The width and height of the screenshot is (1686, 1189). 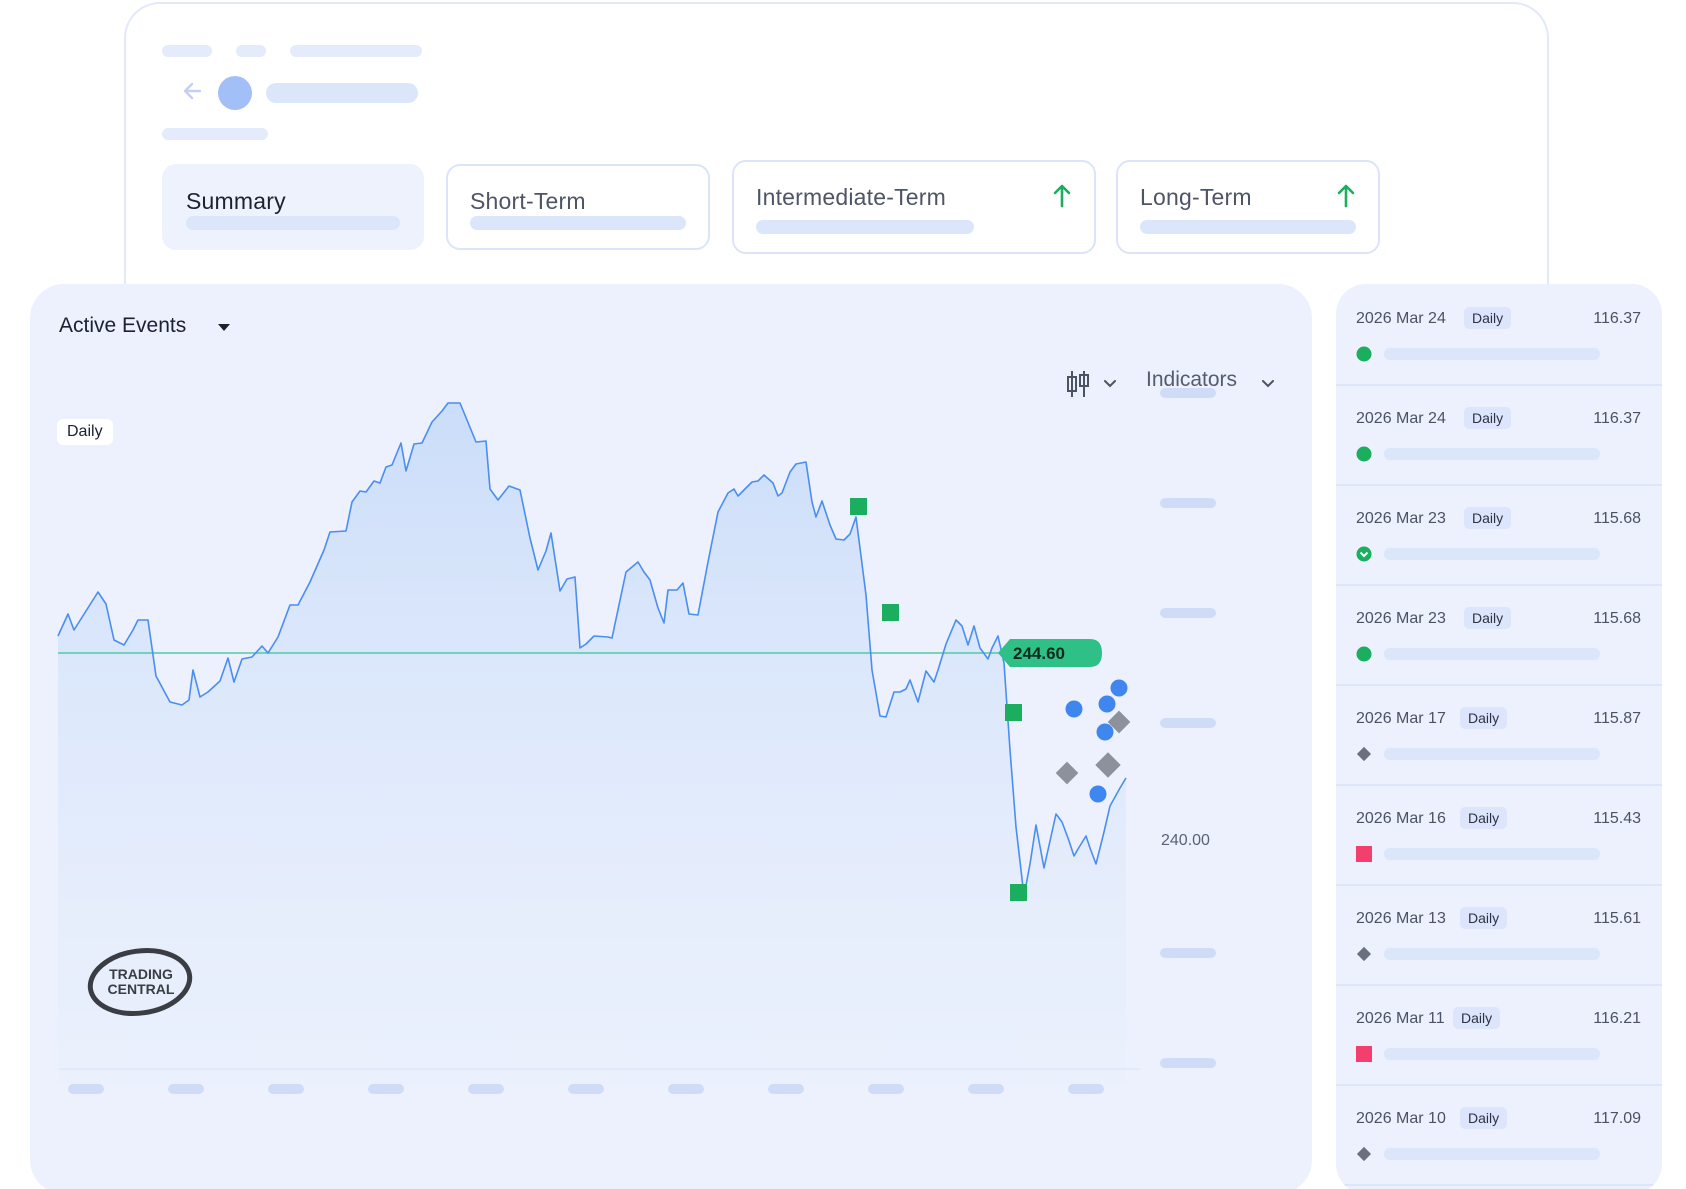 I want to click on event-row: 2026 Mar 13 Daily 115.61, so click(x=1499, y=936).